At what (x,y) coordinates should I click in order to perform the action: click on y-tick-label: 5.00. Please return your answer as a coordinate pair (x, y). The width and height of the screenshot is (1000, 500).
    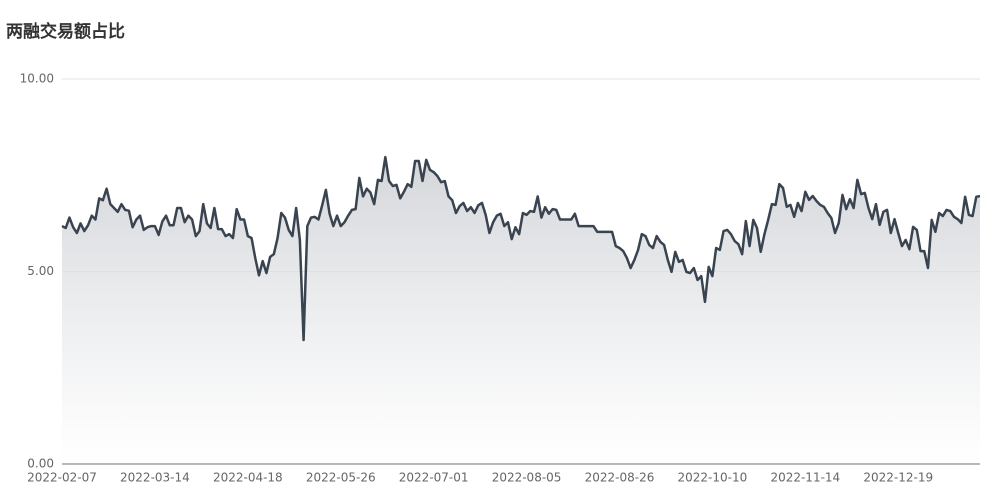
    Looking at the image, I should click on (40, 271).